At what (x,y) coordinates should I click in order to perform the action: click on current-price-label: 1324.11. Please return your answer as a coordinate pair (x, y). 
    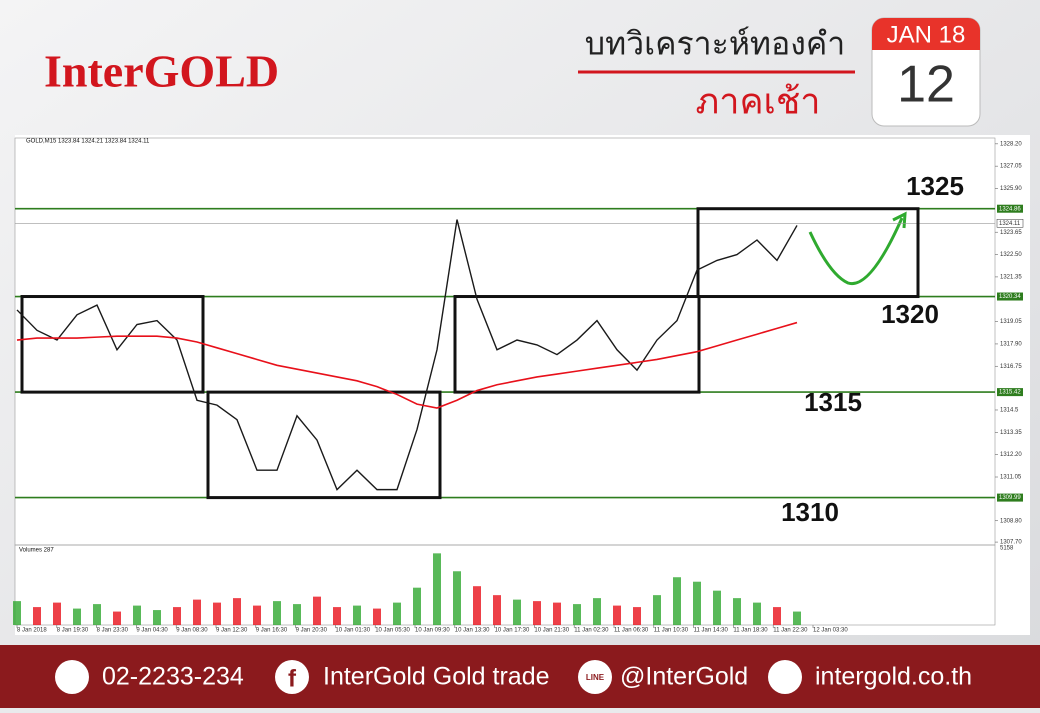
    Looking at the image, I should click on (1010, 224).